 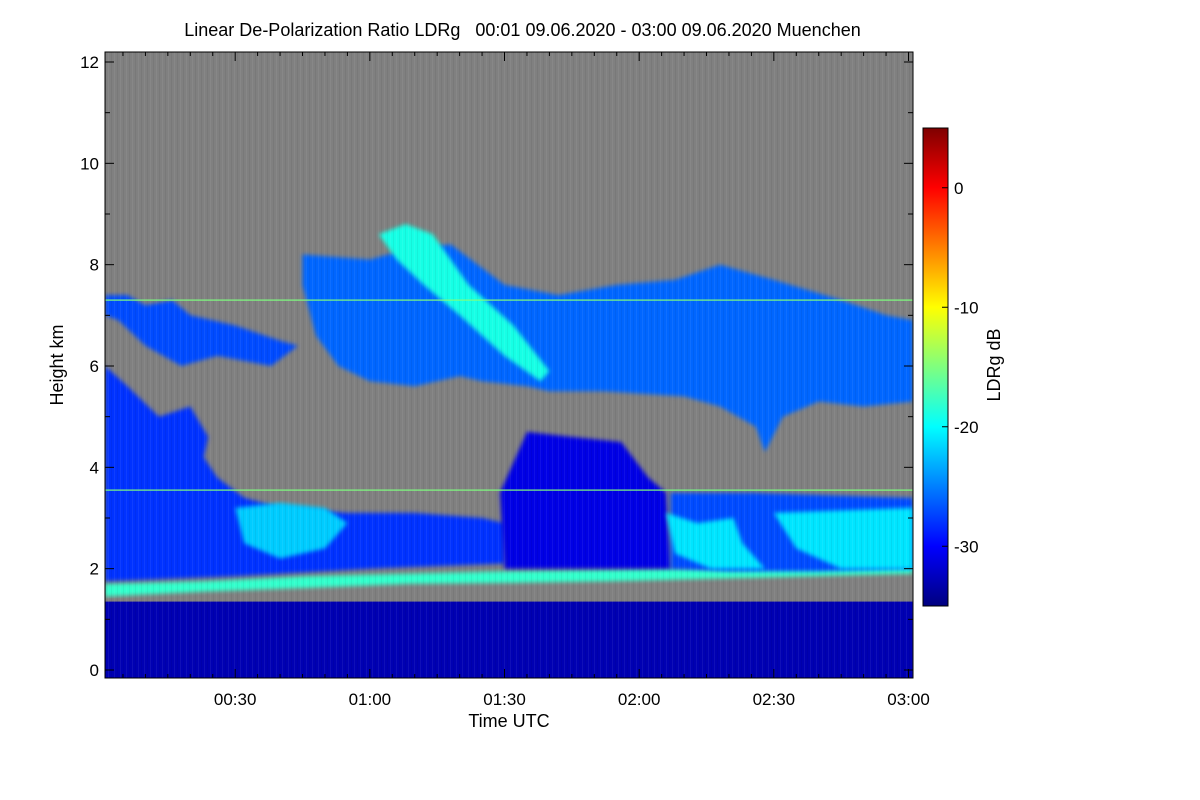 I want to click on y-tick-label: 12, so click(x=89, y=62).